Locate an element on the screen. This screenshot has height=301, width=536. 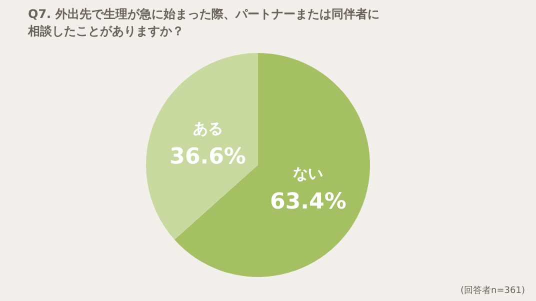
text: (回答者n=361) is located at coordinates (492, 290).